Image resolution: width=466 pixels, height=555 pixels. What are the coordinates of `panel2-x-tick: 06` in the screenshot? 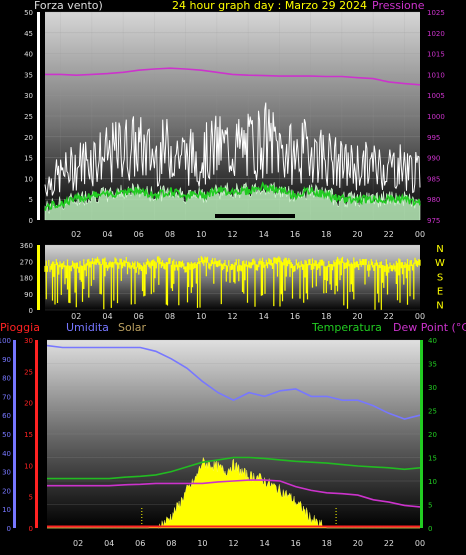 It's located at (139, 316).